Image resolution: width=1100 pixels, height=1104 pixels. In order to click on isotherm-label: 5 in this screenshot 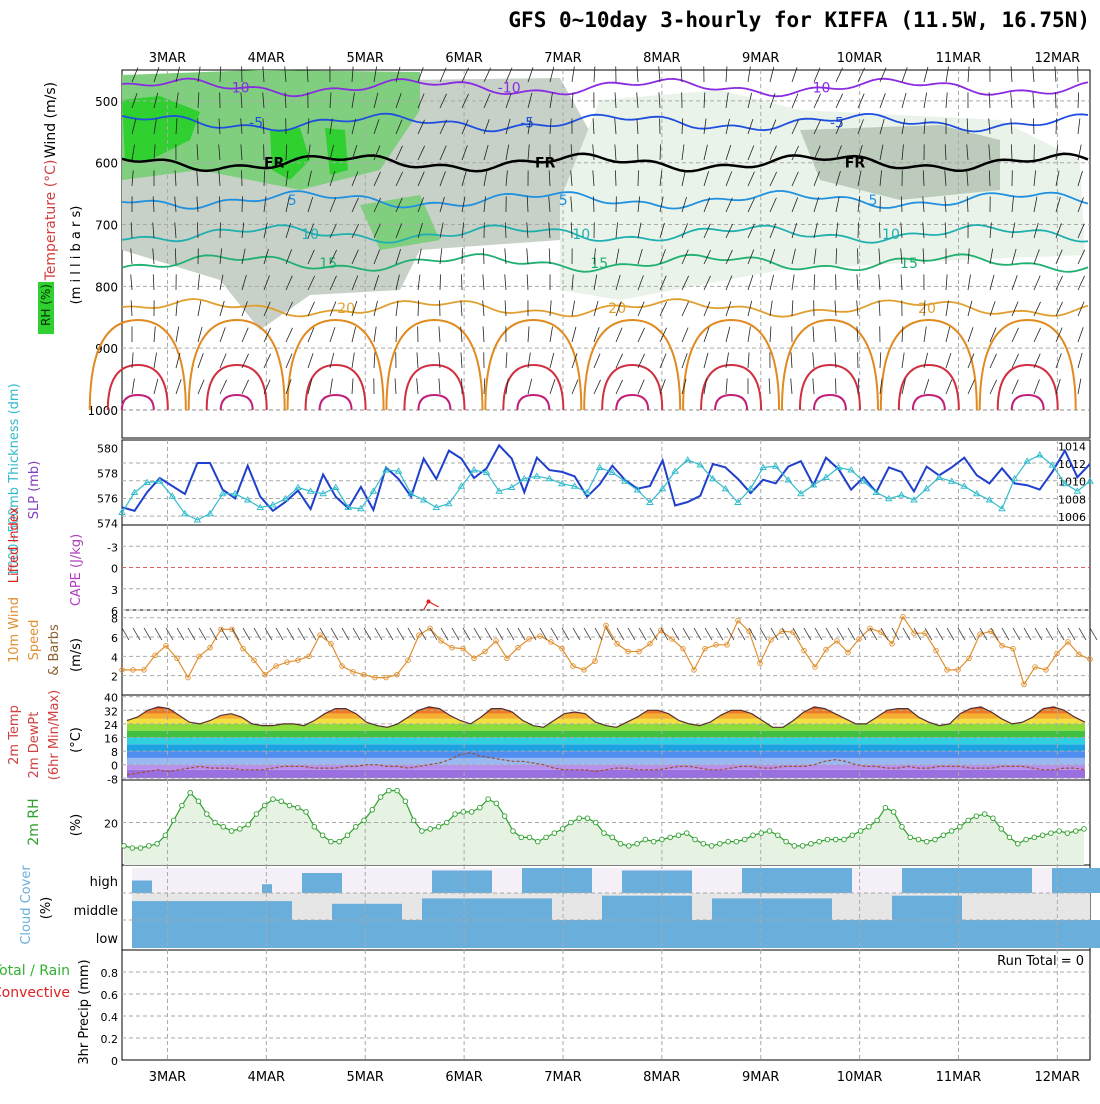, I will do `click(292, 201)`.